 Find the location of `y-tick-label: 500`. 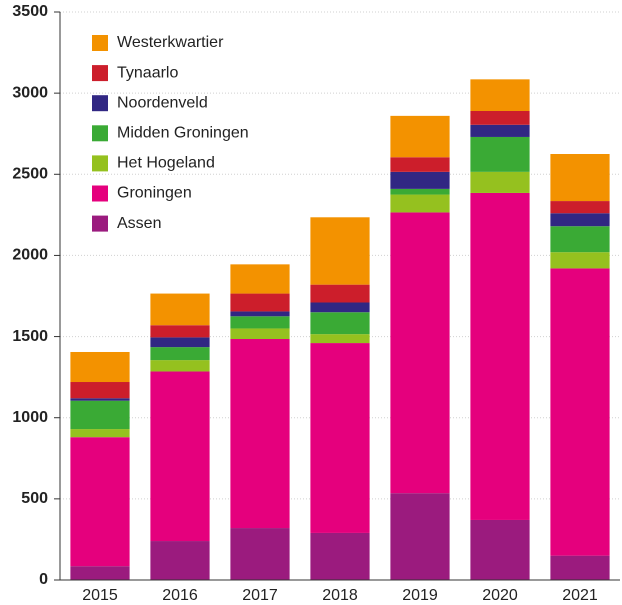

y-tick-label: 500 is located at coordinates (34, 498).